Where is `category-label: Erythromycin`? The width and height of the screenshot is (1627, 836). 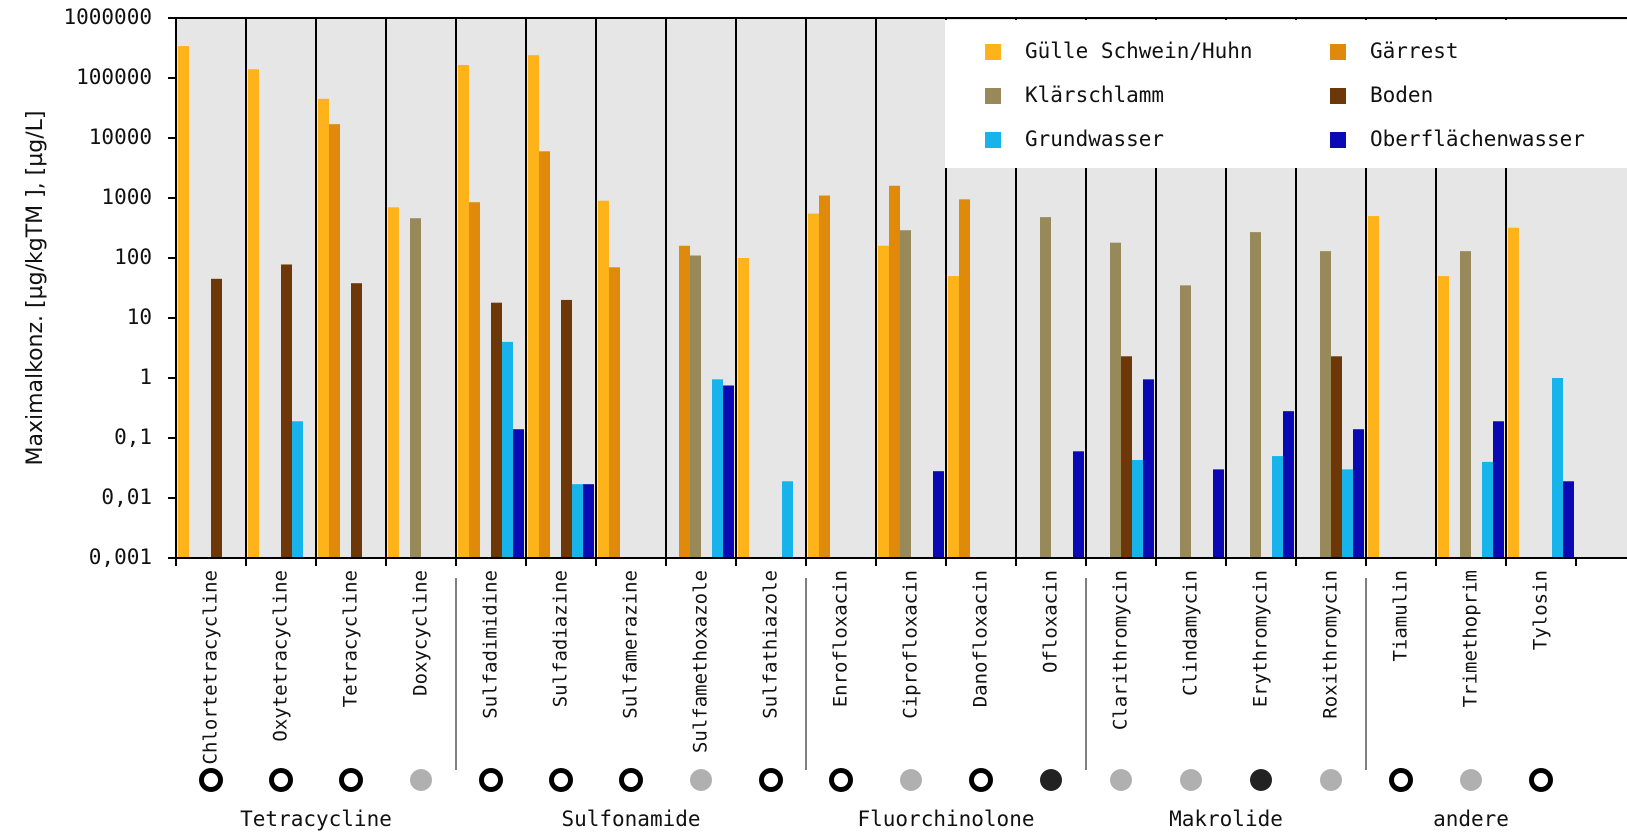 category-label: Erythromycin is located at coordinates (1261, 638).